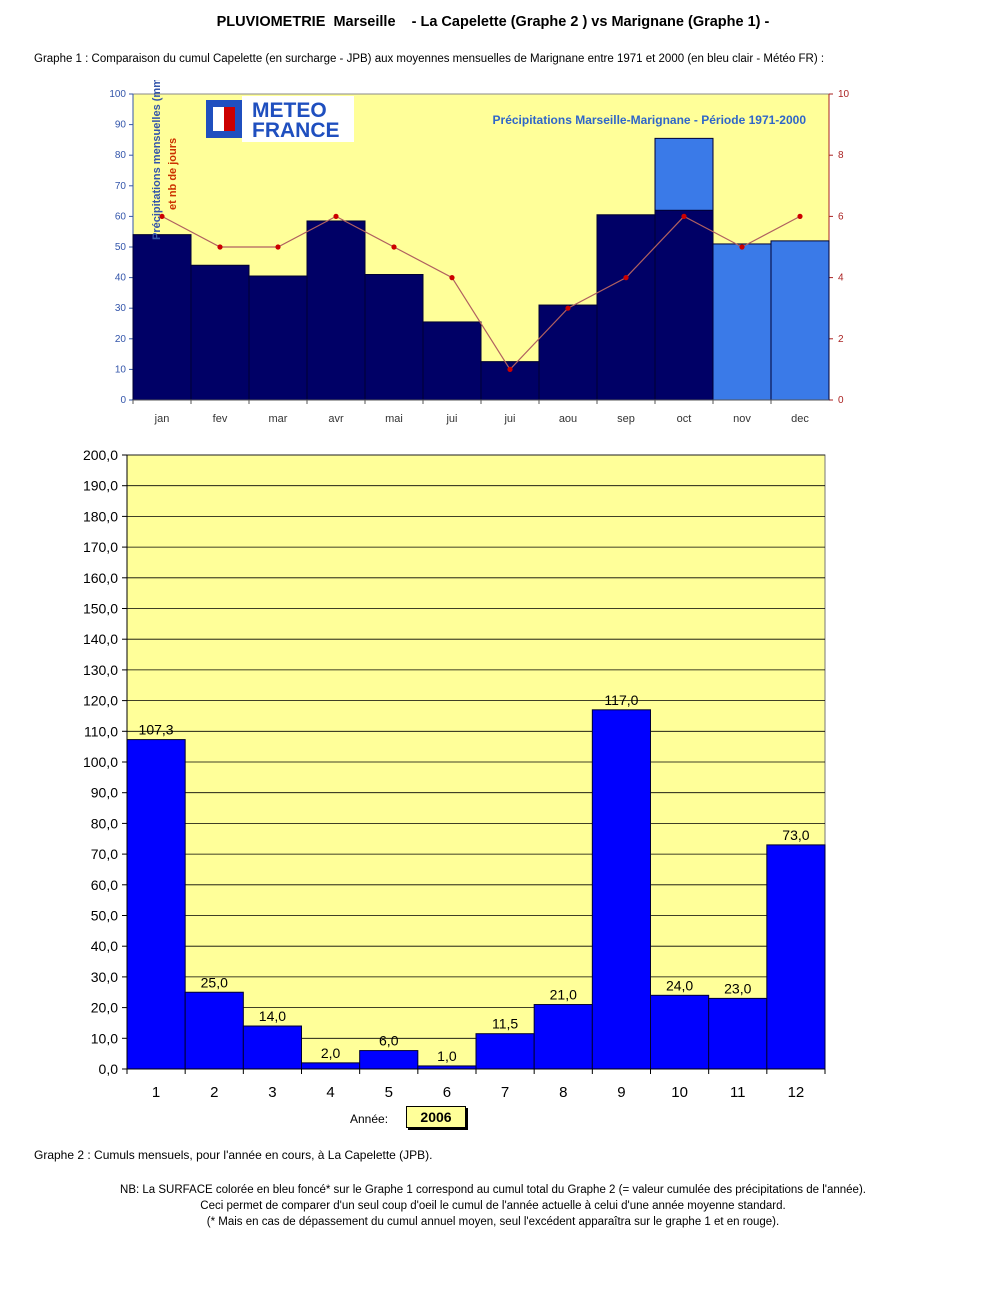 Image resolution: width=986 pixels, height=1299 pixels. What do you see at coordinates (389, 1092) in the screenshot?
I see `x-tick-label: 5` at bounding box center [389, 1092].